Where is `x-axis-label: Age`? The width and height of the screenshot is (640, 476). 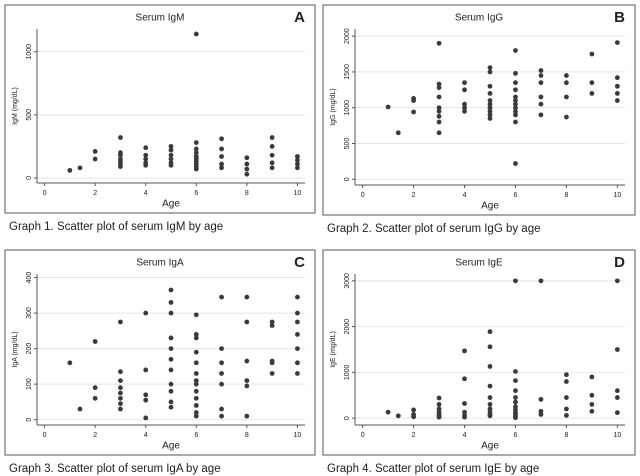
x-axis-label: Age is located at coordinates (490, 206).